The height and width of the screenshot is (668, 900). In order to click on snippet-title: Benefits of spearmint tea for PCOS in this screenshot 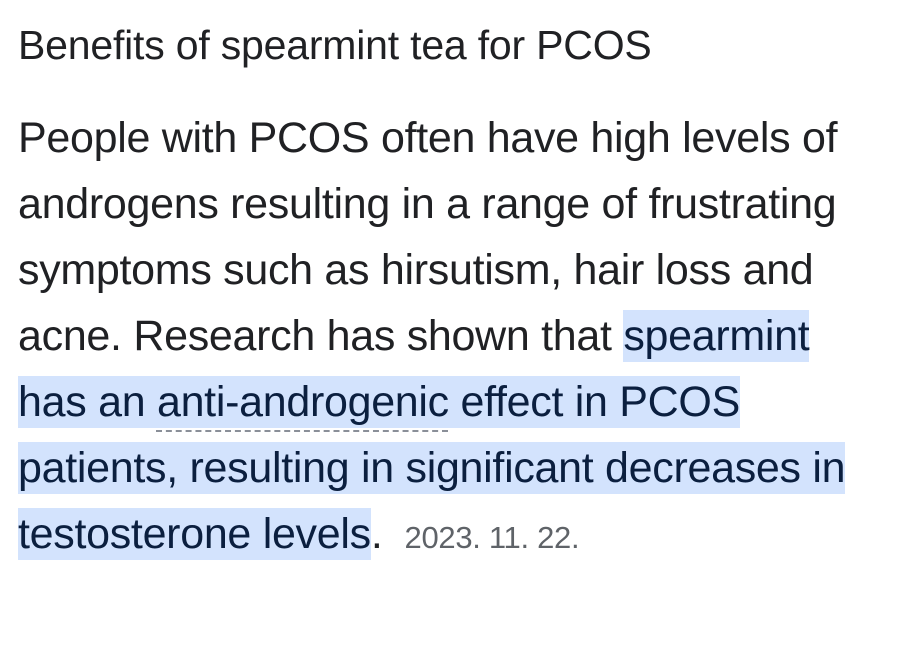, I will do `click(335, 45)`.